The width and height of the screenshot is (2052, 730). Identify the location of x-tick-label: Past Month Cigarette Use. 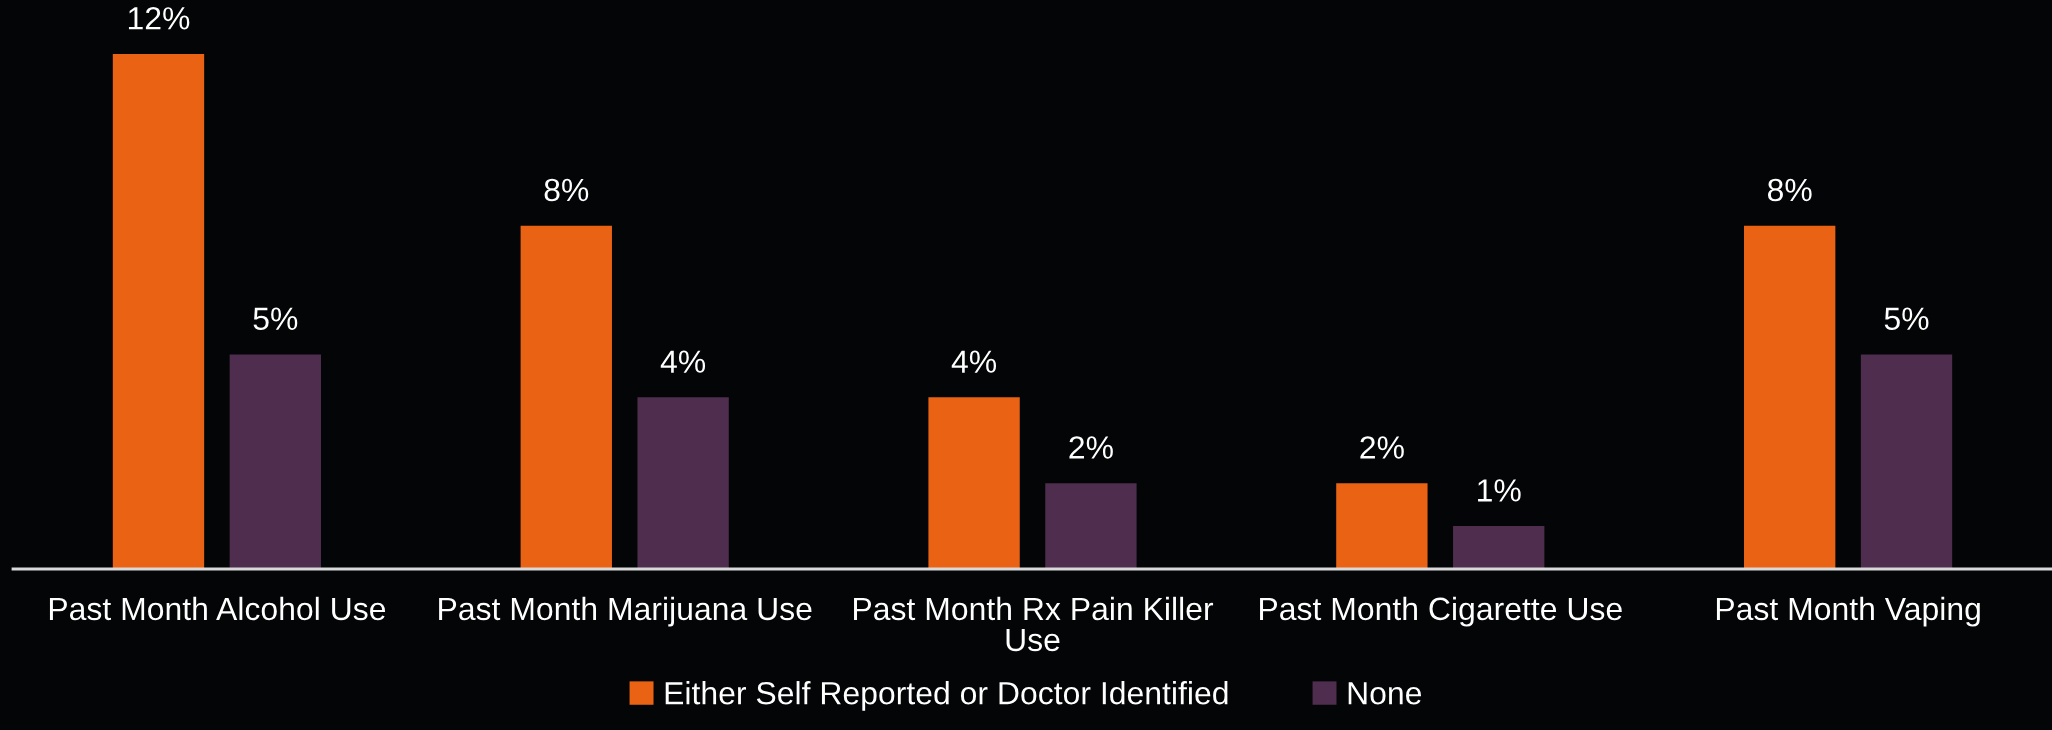
(1441, 611).